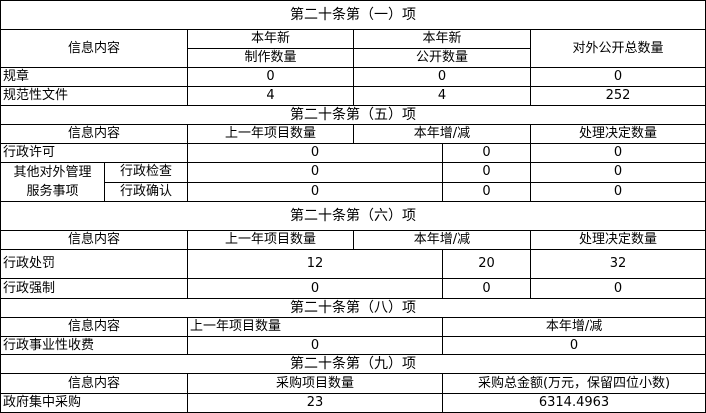 The height and width of the screenshot is (413, 706). What do you see at coordinates (353, 364) in the screenshot?
I see `section-9-title: 第二十条第（九）项` at bounding box center [353, 364].